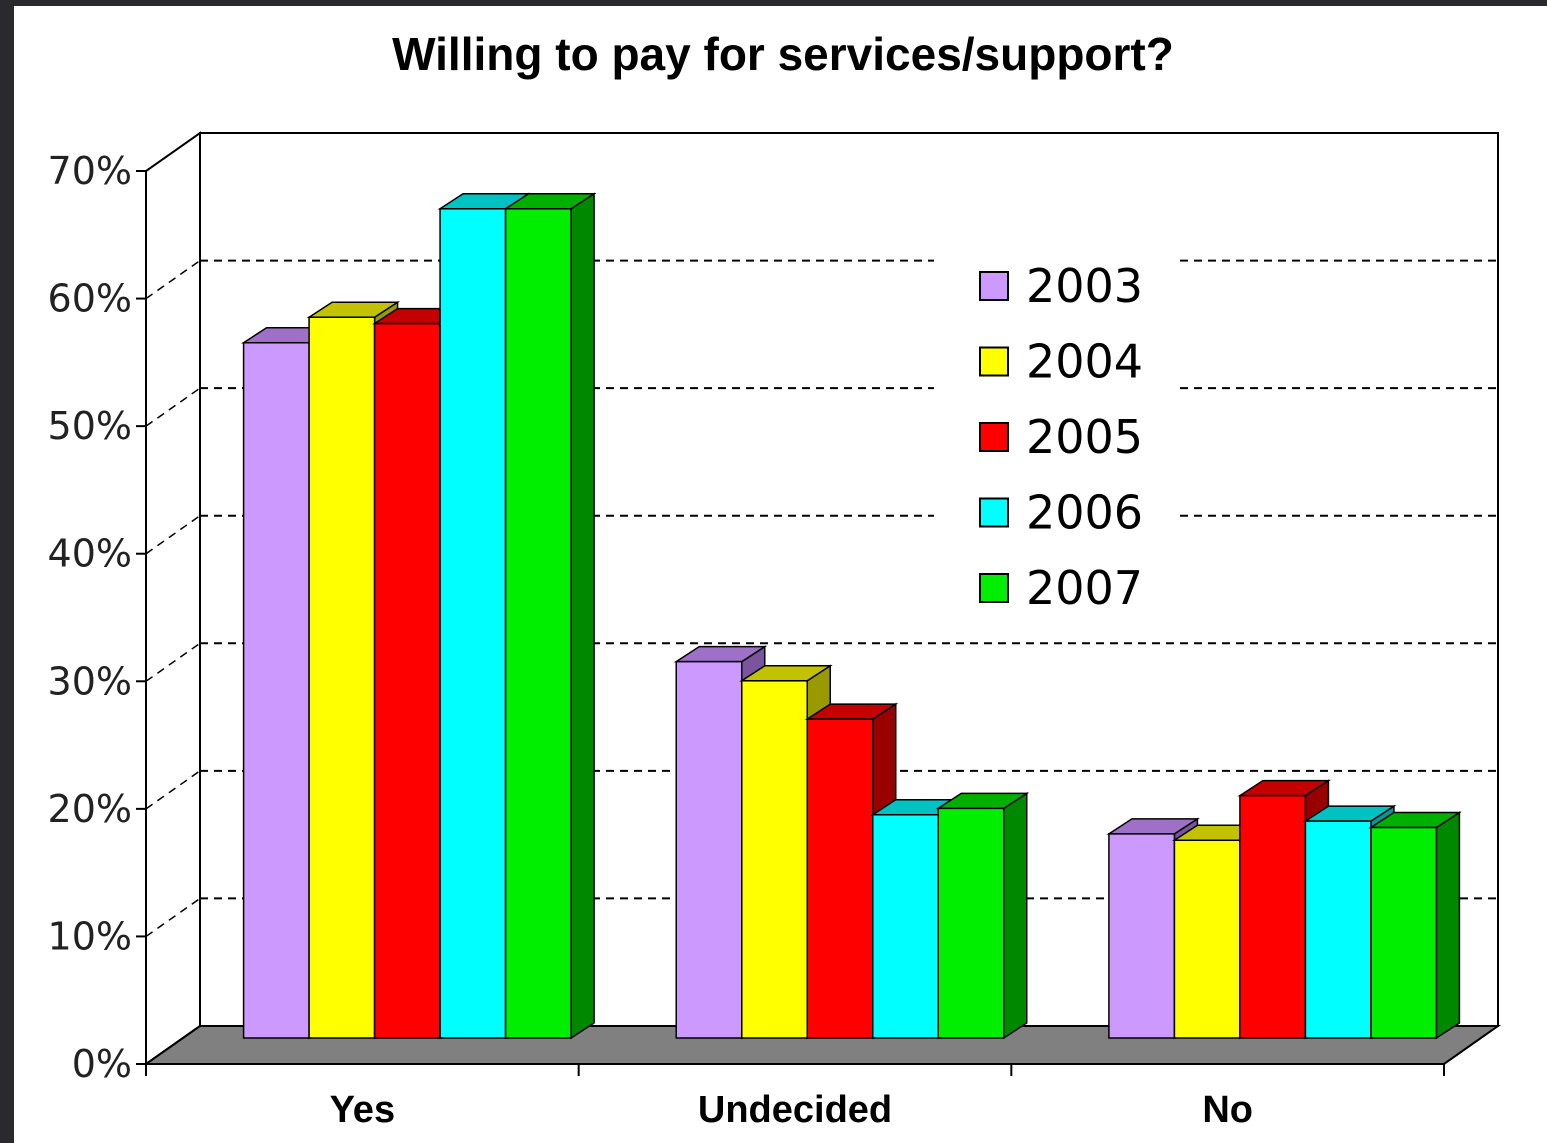  What do you see at coordinates (90, 426) in the screenshot?
I see `y-tick-label: 50%` at bounding box center [90, 426].